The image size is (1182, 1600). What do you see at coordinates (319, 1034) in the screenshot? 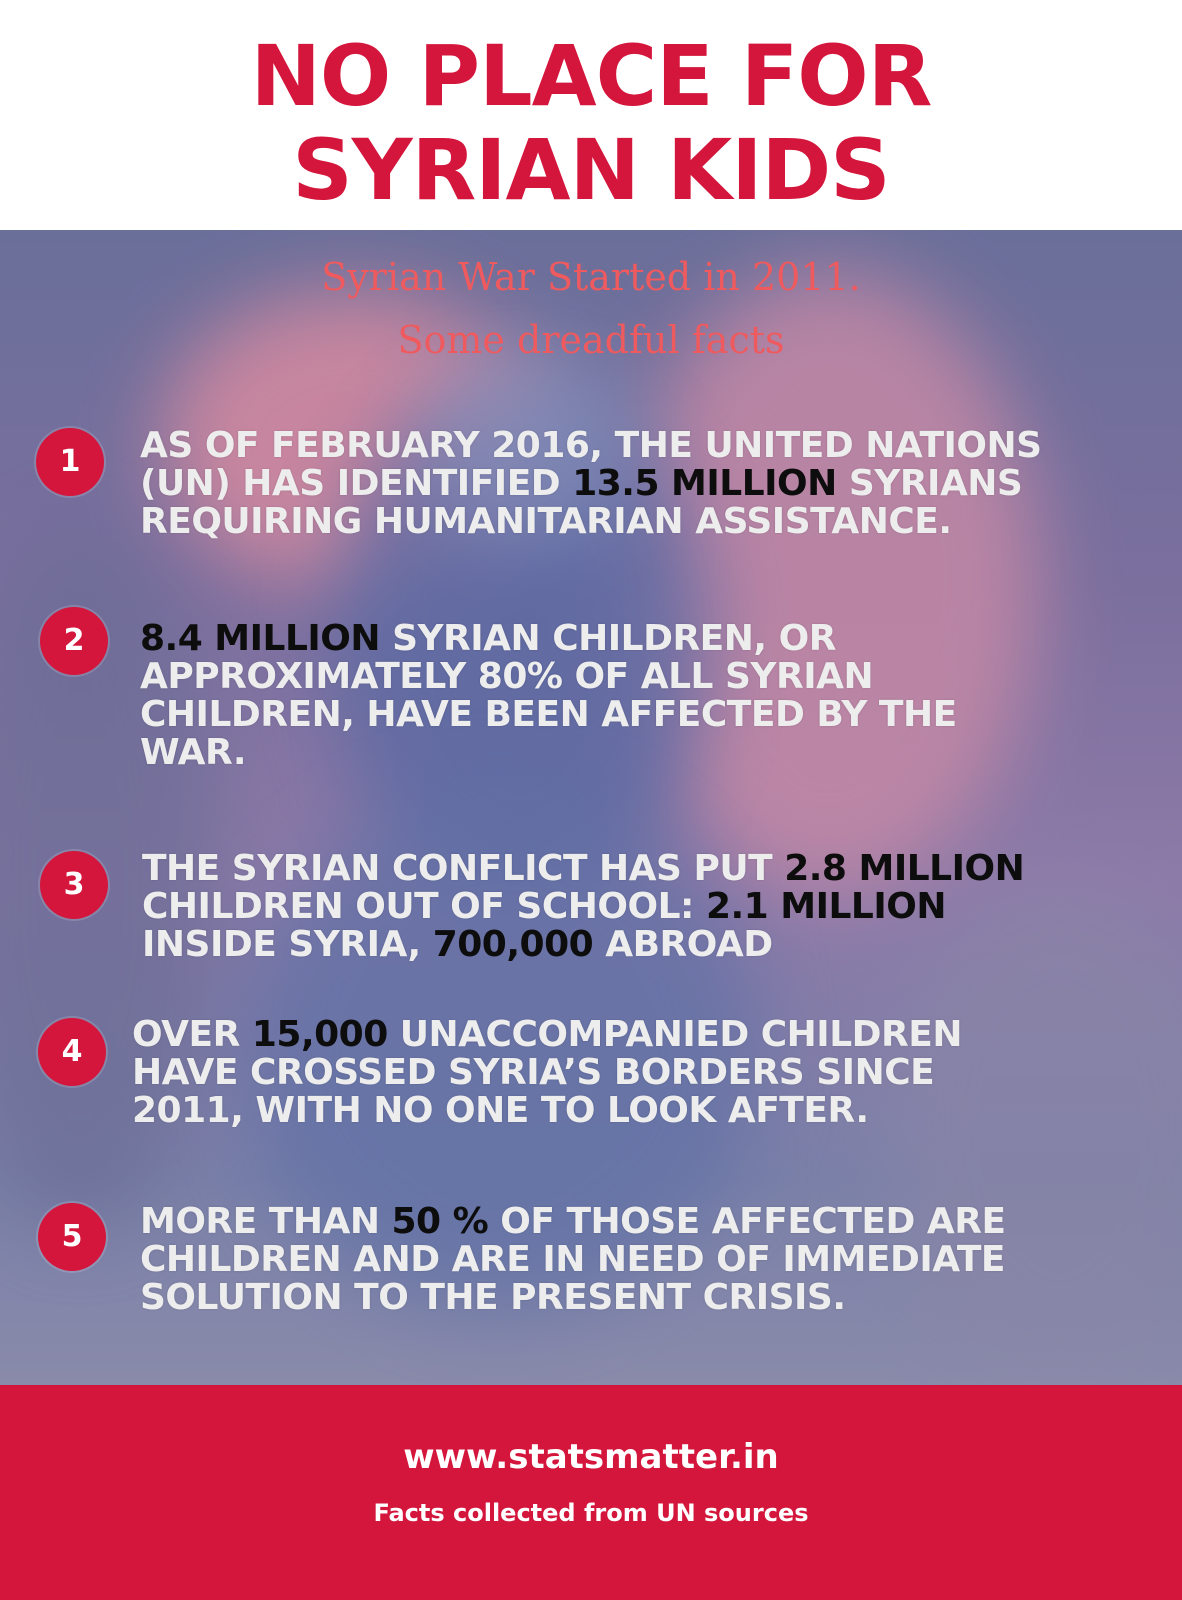
I see `fact-highlight: 15,000` at bounding box center [319, 1034].